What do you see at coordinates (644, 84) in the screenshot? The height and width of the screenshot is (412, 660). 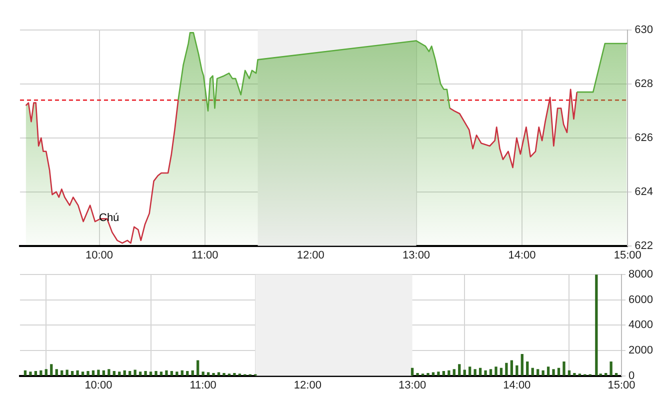 I see `y-tick-label: 628` at bounding box center [644, 84].